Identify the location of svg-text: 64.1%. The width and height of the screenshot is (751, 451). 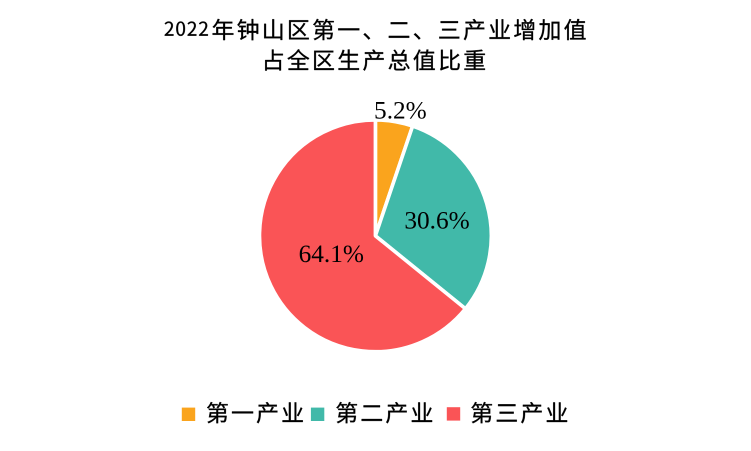
(331, 254).